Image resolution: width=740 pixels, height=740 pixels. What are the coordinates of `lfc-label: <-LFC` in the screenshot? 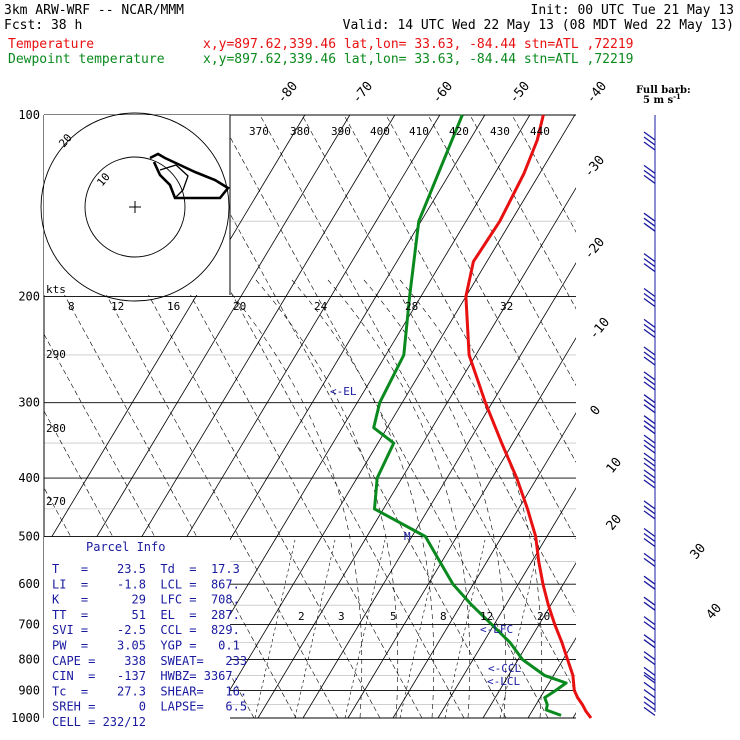 It's located at (496, 629).